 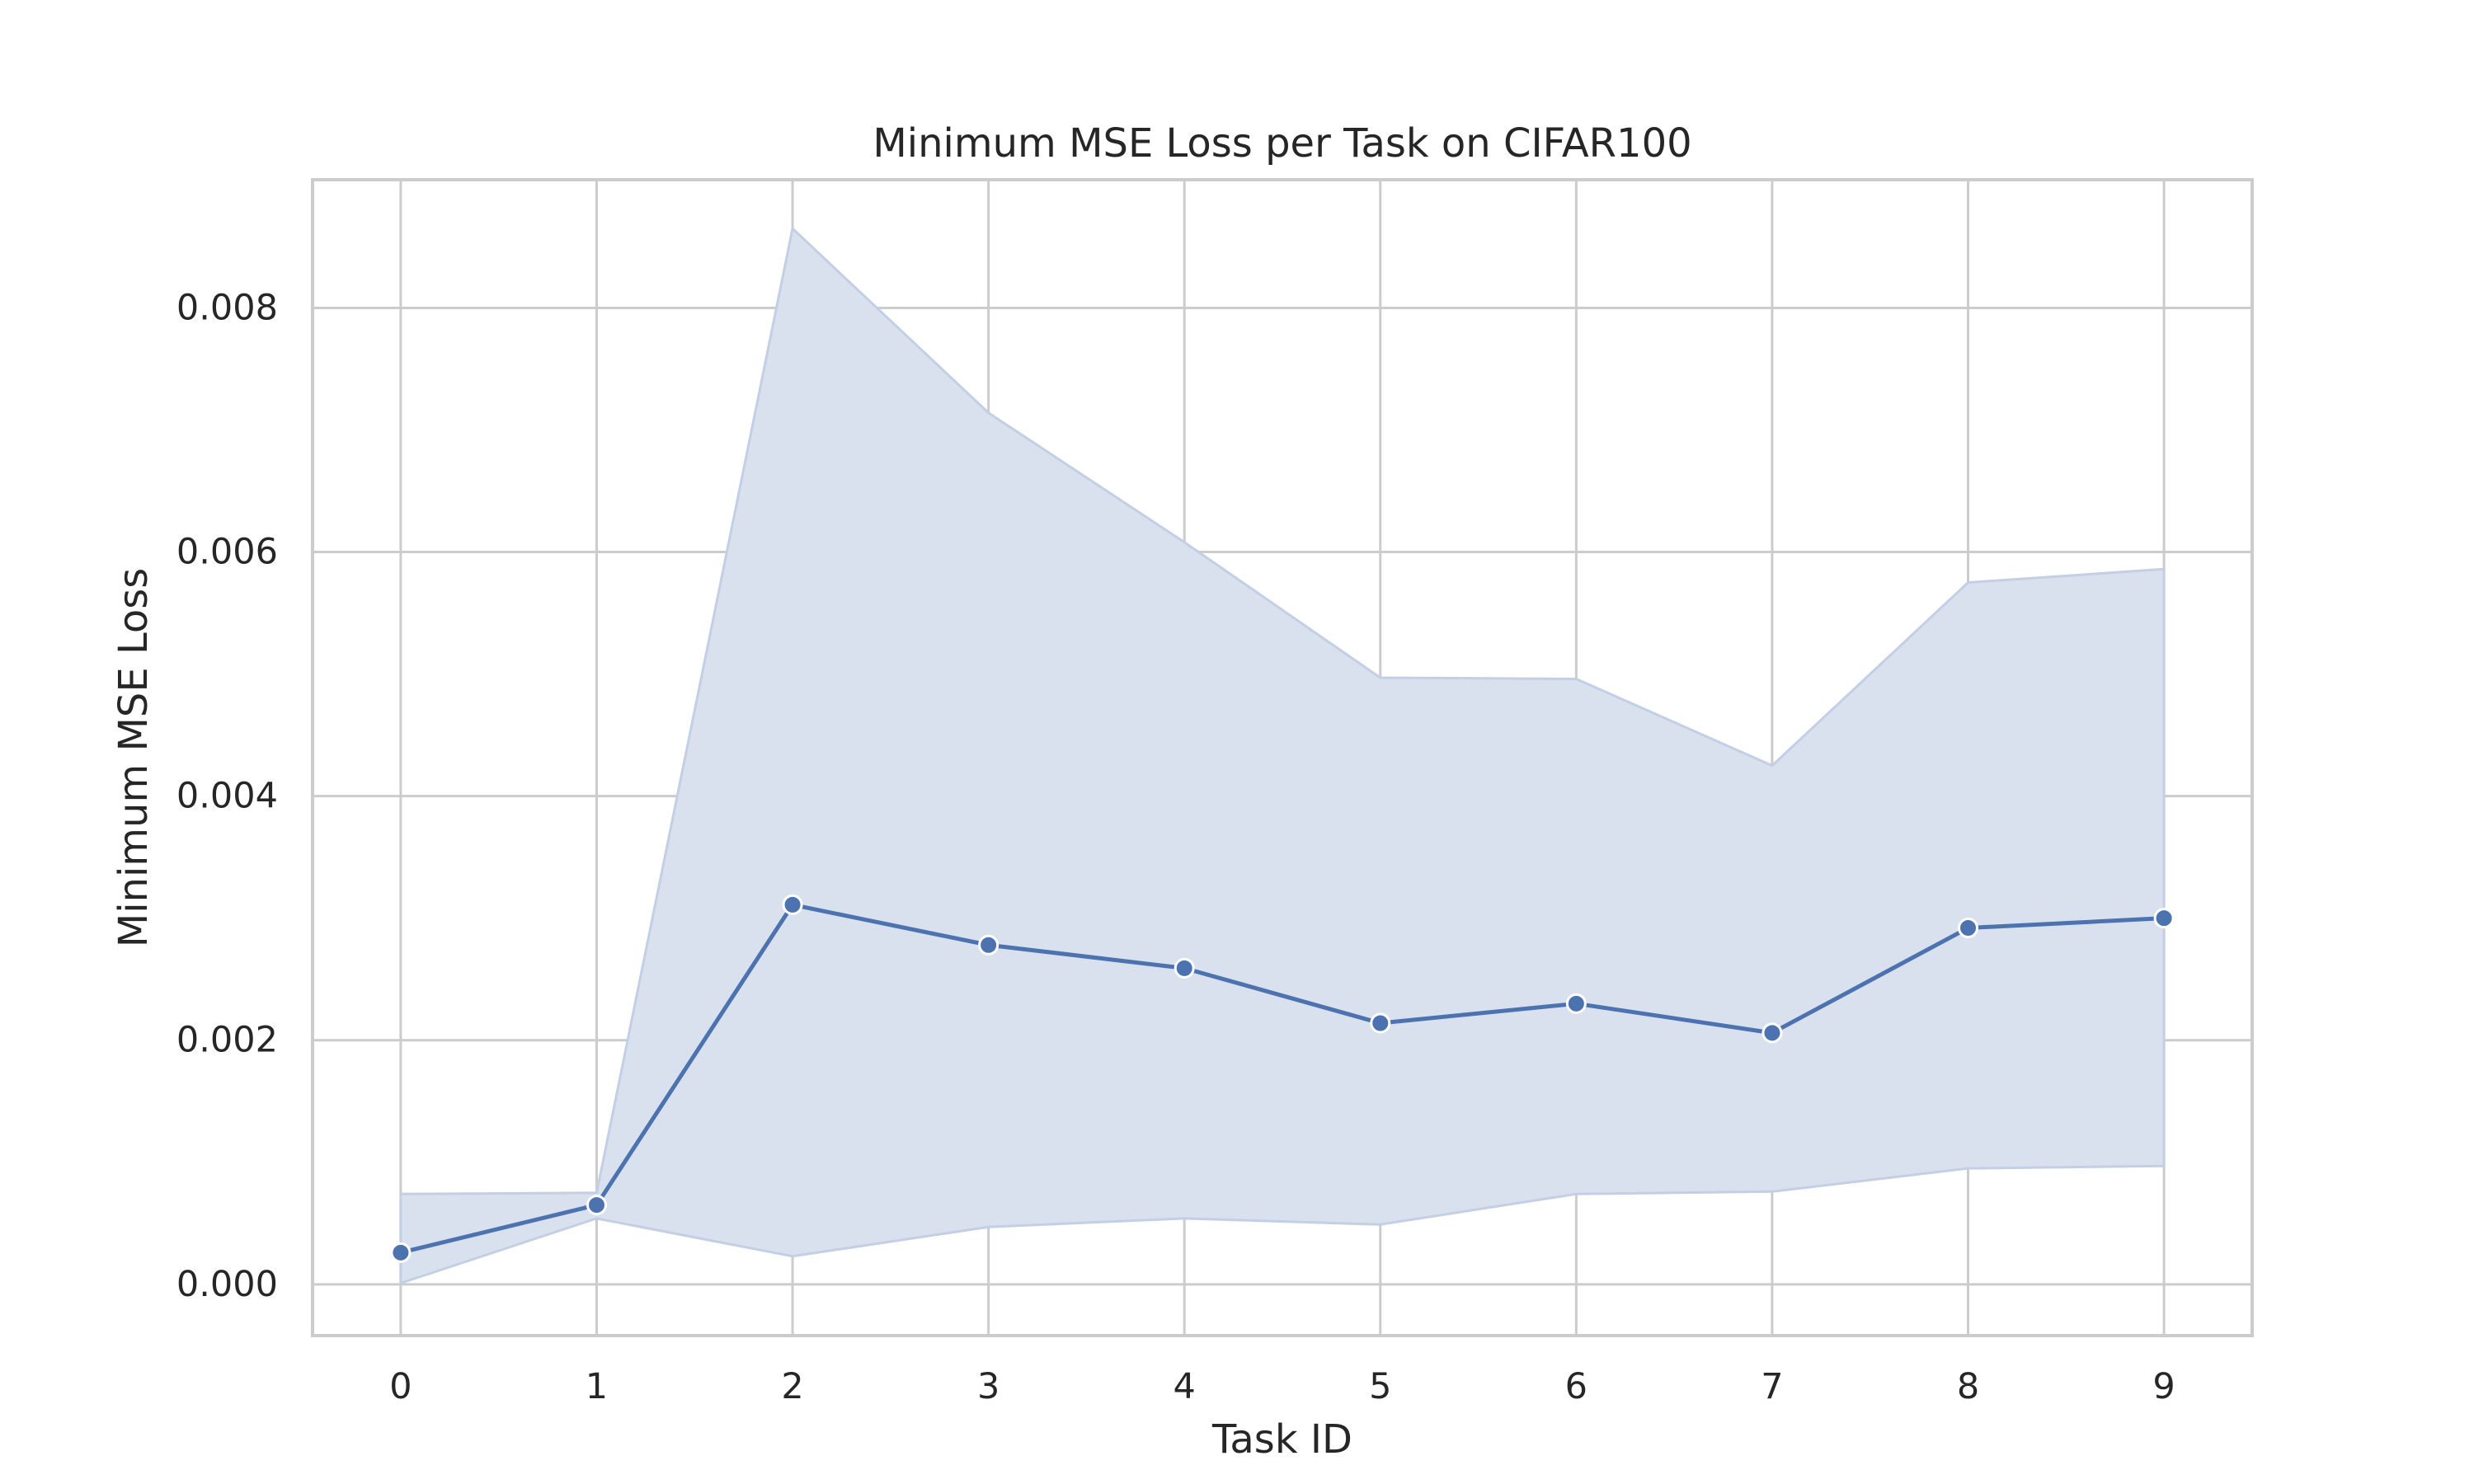 I want to click on x-tick-label-8: 8, so click(x=1968, y=1386).